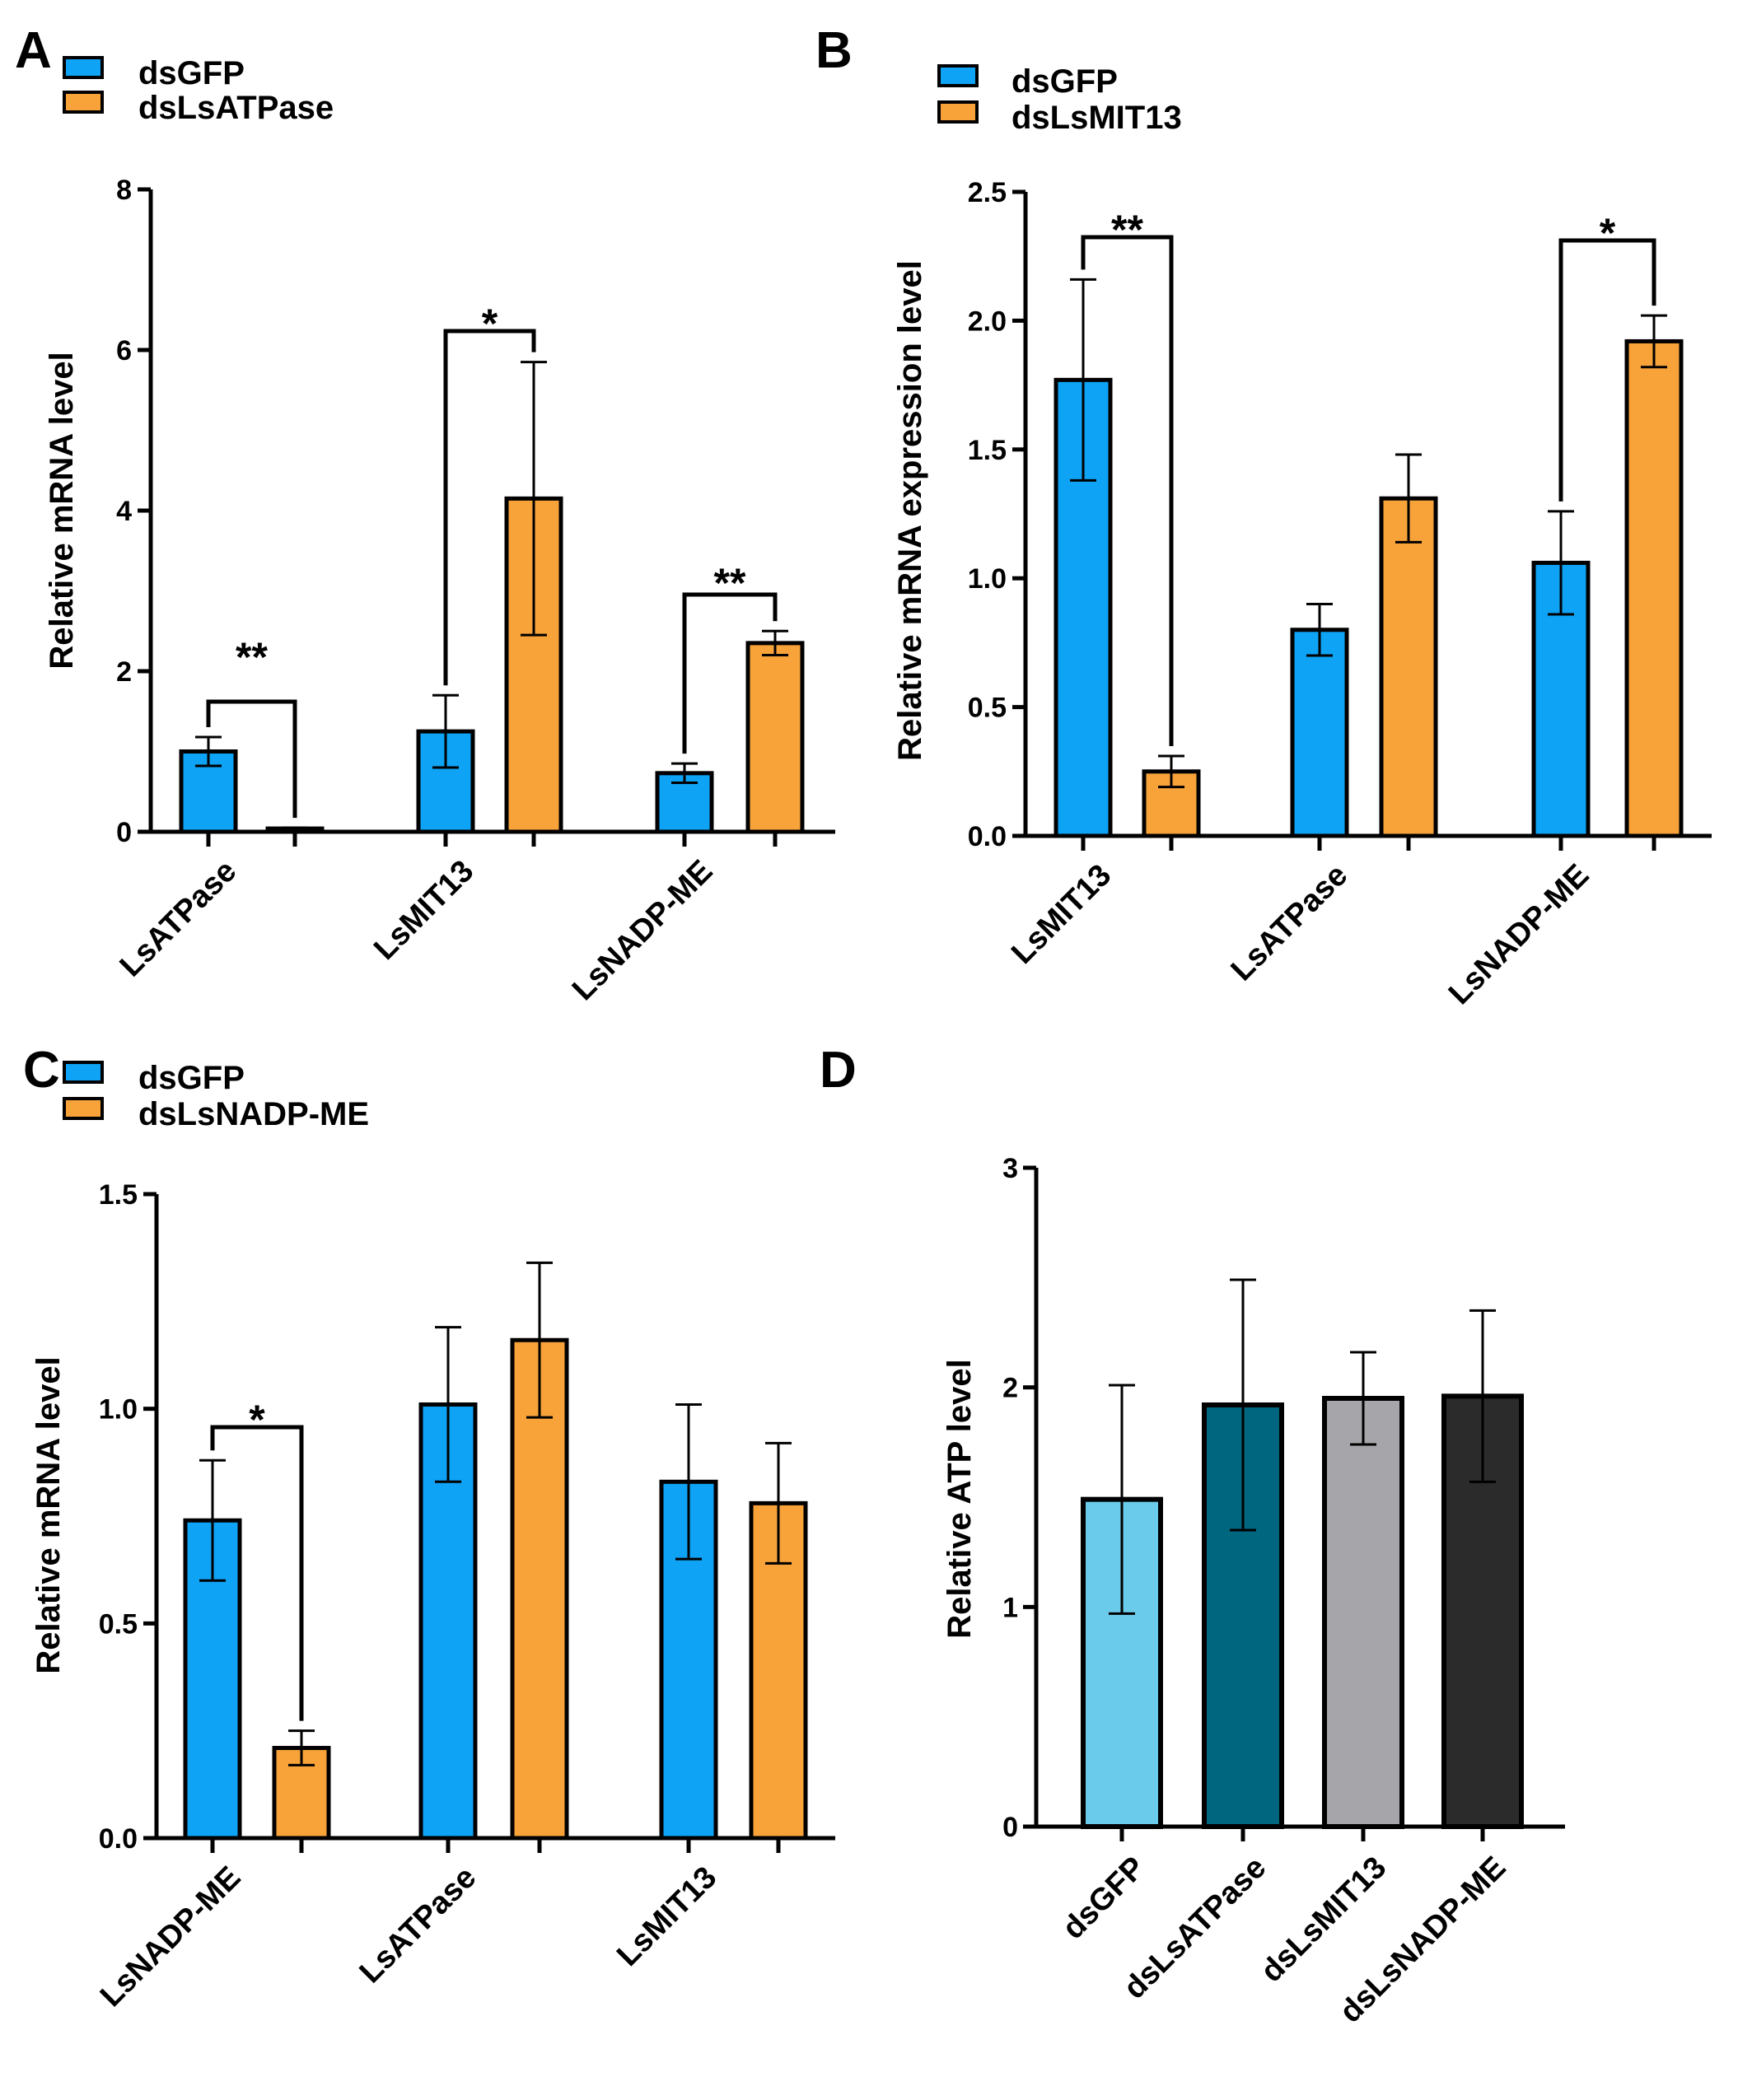 This screenshot has width=1738, height=2100. I want to click on panel-a-legend-label: dsLsATPase, so click(236, 108).